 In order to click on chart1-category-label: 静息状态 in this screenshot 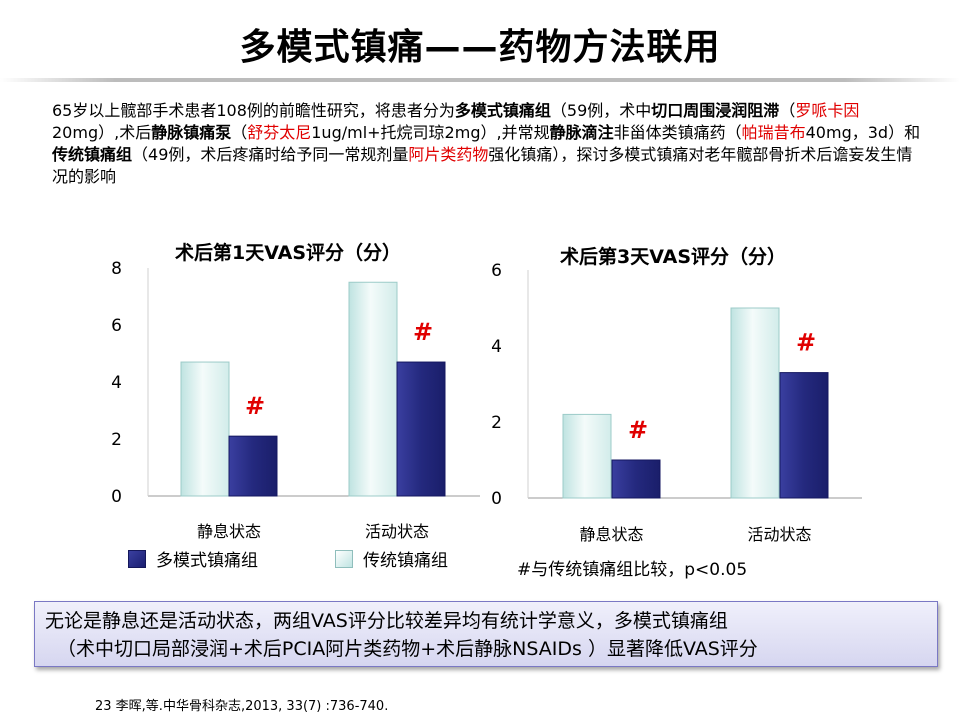, I will do `click(229, 531)`.